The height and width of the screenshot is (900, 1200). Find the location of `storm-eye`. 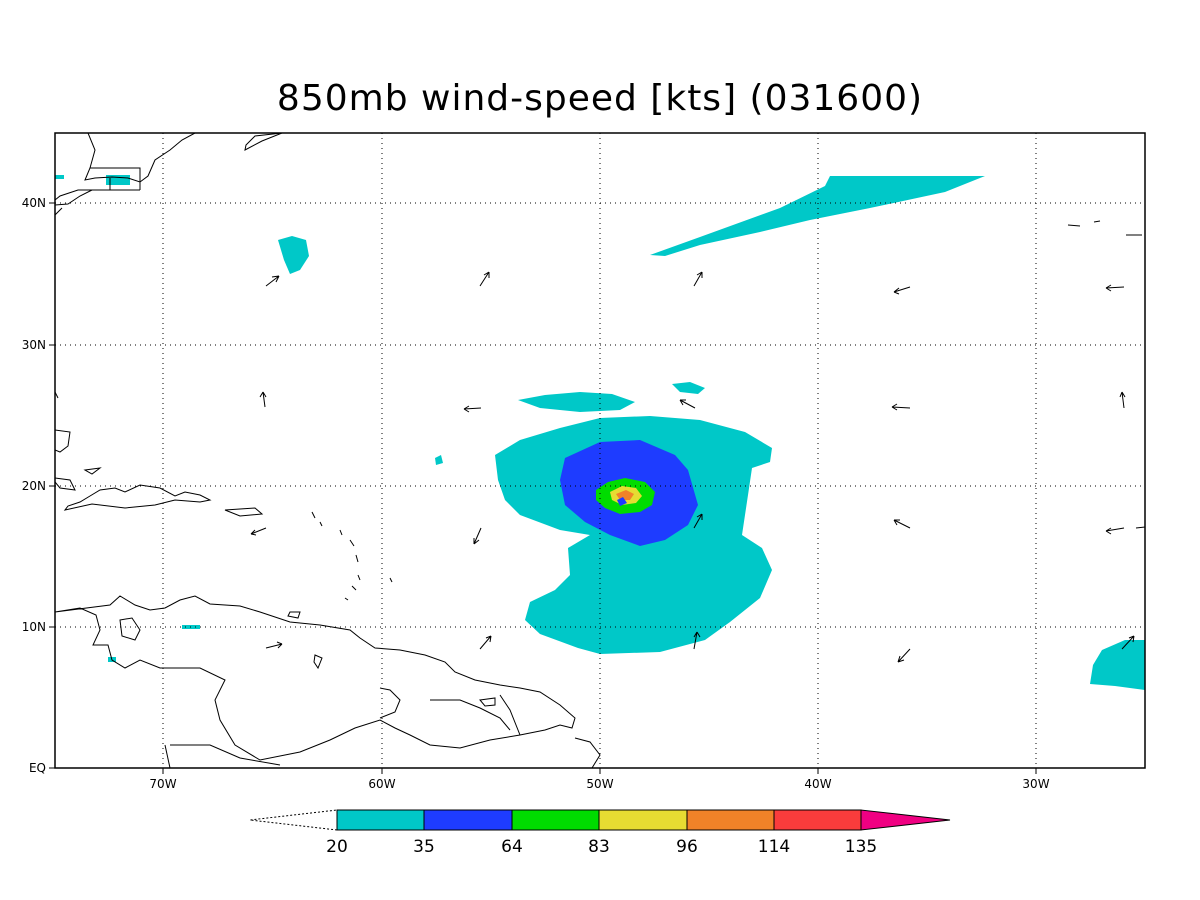

storm-eye is located at coordinates (622, 501).